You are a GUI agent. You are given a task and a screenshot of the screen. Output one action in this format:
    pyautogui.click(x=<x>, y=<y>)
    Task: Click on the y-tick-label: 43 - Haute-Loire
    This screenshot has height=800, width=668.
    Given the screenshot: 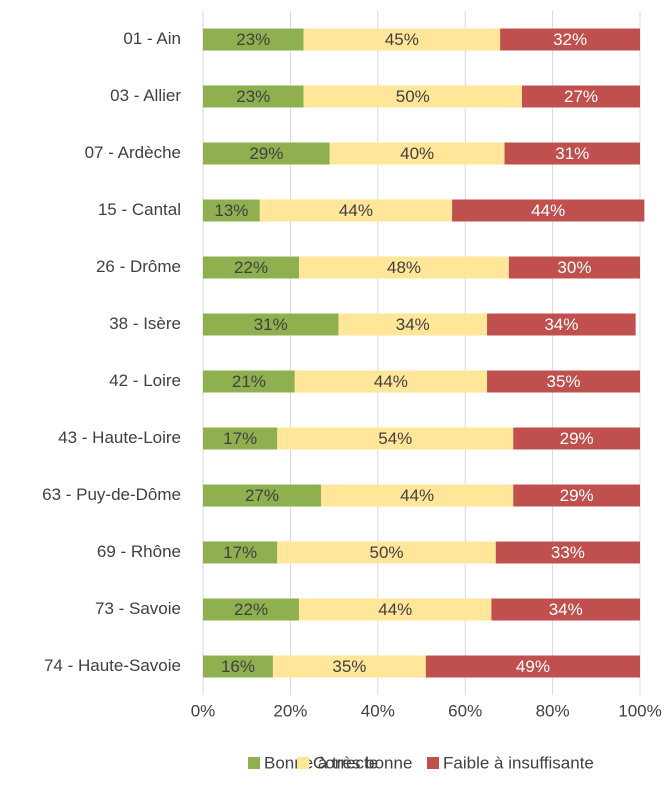 What is the action you would take?
    pyautogui.click(x=119, y=437)
    